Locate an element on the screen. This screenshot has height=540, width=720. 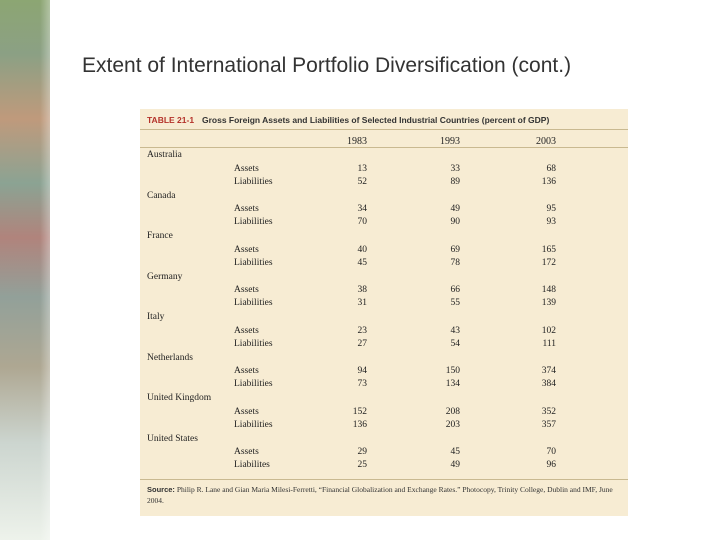
table-cell-value: 96 is located at coordinates (551, 465).